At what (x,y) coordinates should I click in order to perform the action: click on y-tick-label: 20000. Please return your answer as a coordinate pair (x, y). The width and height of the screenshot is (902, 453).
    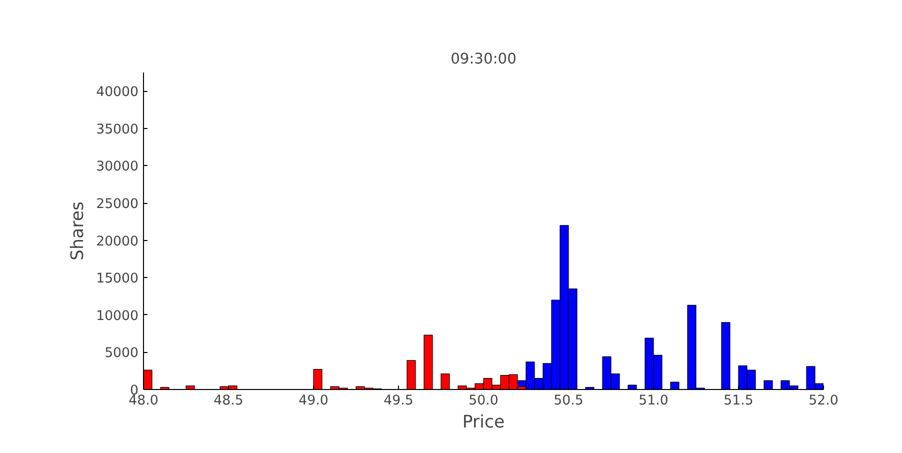
    Looking at the image, I should click on (117, 242).